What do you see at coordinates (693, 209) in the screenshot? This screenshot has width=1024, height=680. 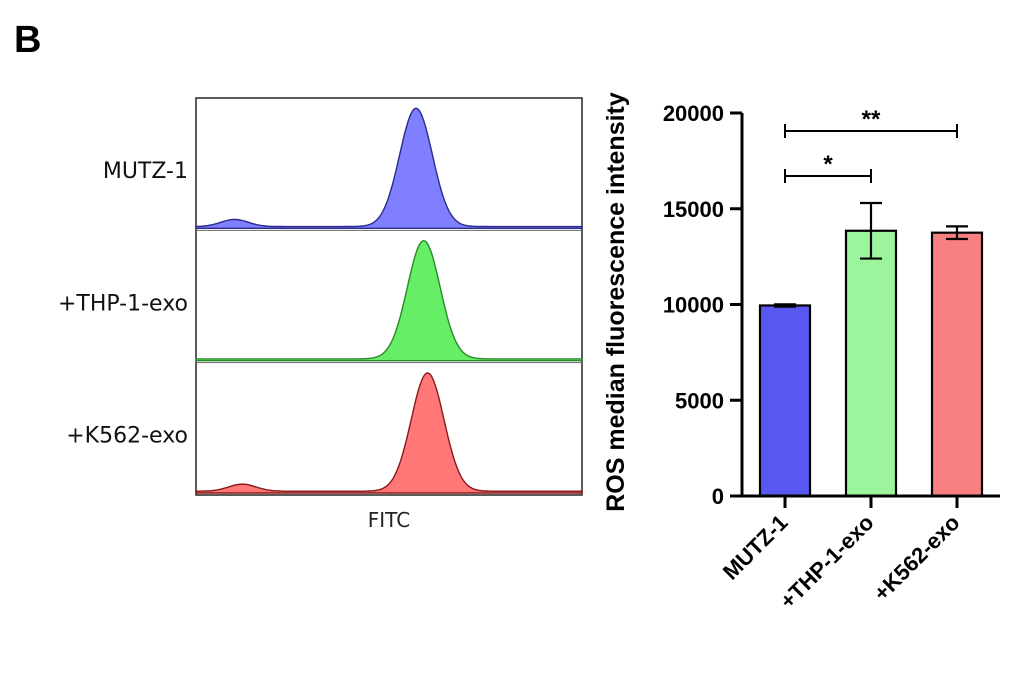 I see `y-tick-label: 15000` at bounding box center [693, 209].